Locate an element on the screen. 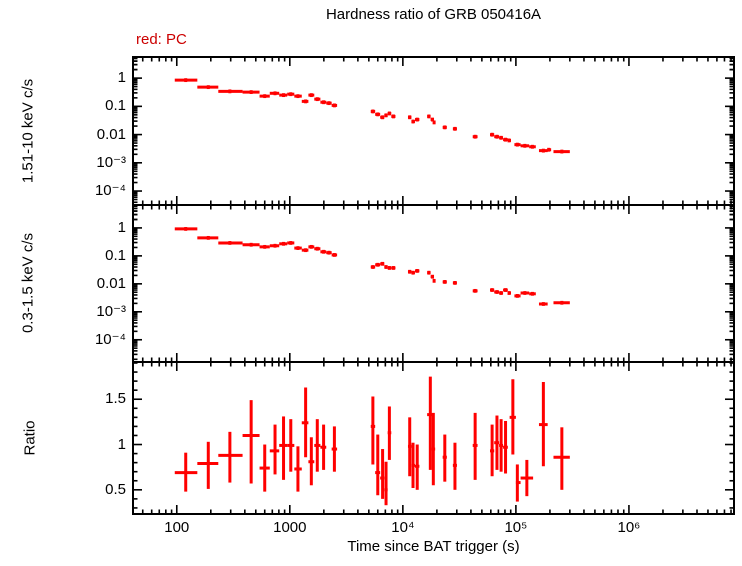 The width and height of the screenshot is (742, 566). tick-label: 10⁶ is located at coordinates (629, 527).